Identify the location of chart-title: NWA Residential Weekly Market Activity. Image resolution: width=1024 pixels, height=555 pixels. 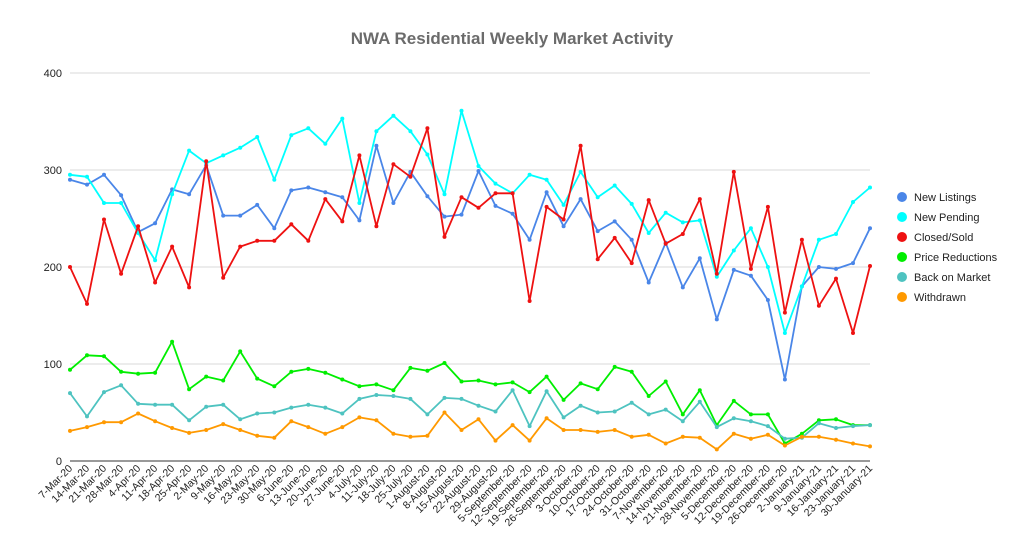
(512, 38).